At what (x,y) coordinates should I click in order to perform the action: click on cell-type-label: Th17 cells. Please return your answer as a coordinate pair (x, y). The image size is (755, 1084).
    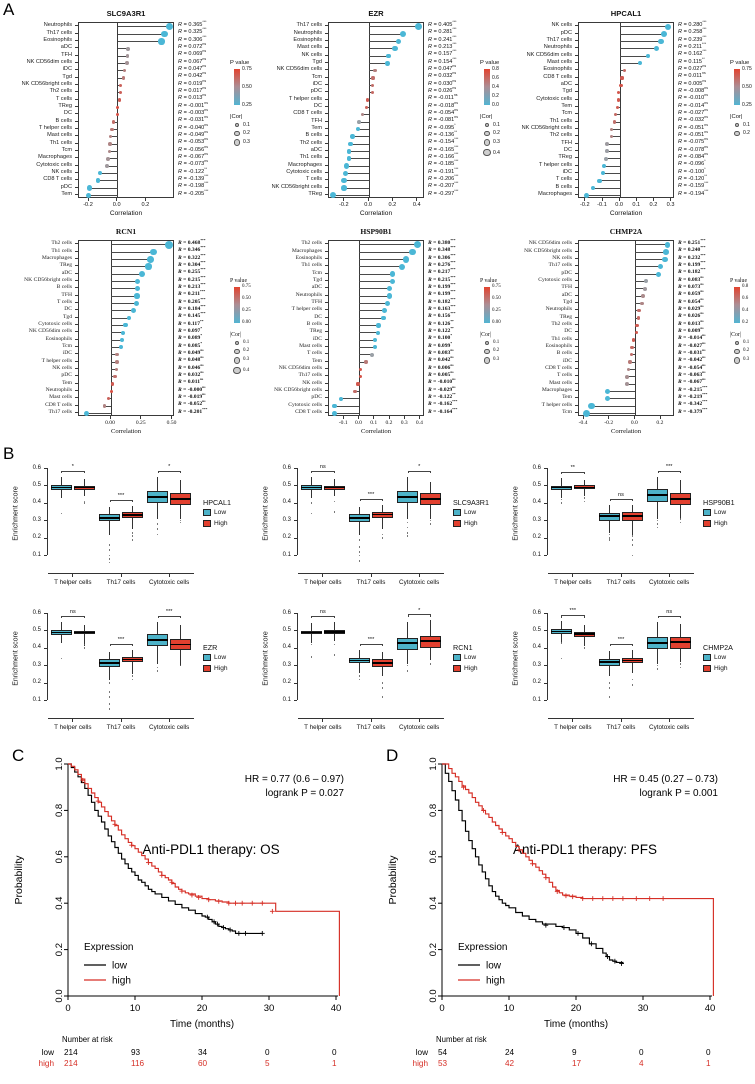
    Looking at the image, I should click on (560, 265).